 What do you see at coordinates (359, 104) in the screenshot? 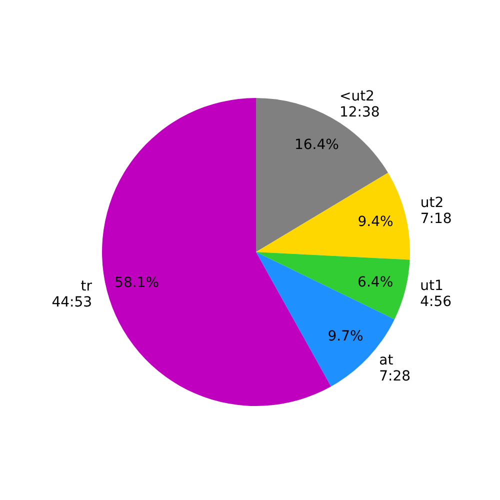
I see `slice-label: <ut2 12:38` at bounding box center [359, 104].